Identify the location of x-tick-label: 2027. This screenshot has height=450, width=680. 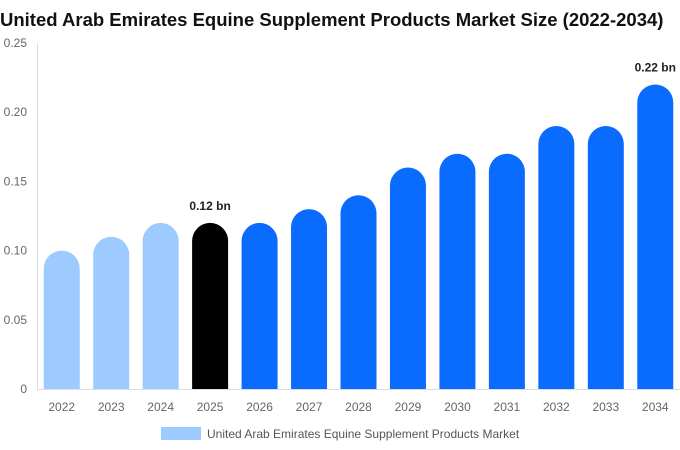
(309, 407).